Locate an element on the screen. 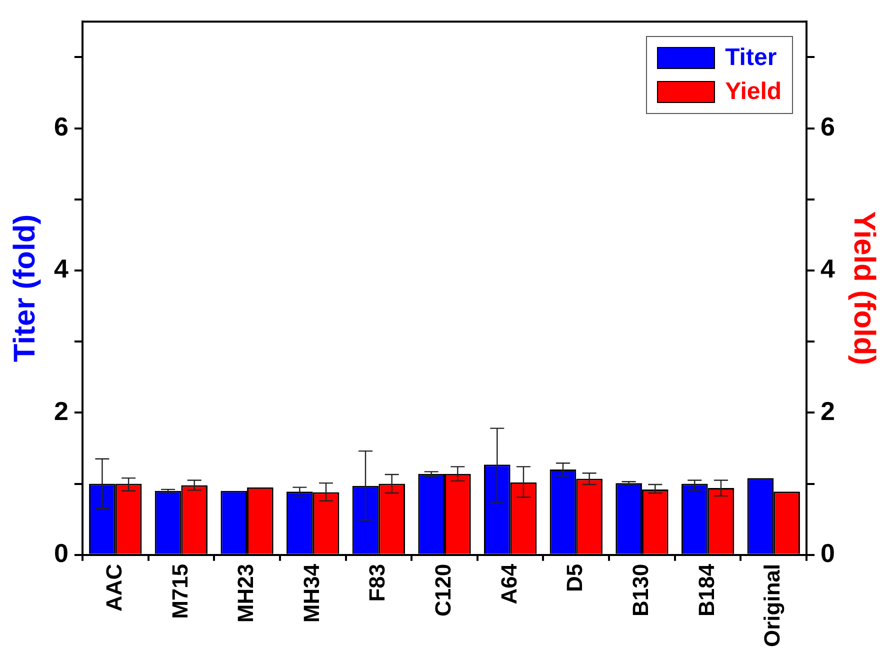 This screenshot has height=650, width=889. legend-label: Titer is located at coordinates (751, 58).